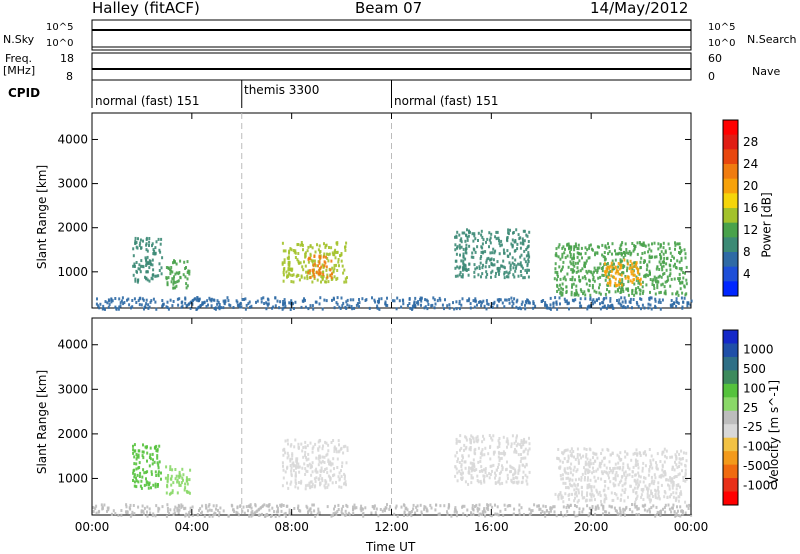 Image resolution: width=800 pixels, height=554 pixels. Describe the element at coordinates (24, 93) in the screenshot. I see `cpid-label: CPID` at that location.